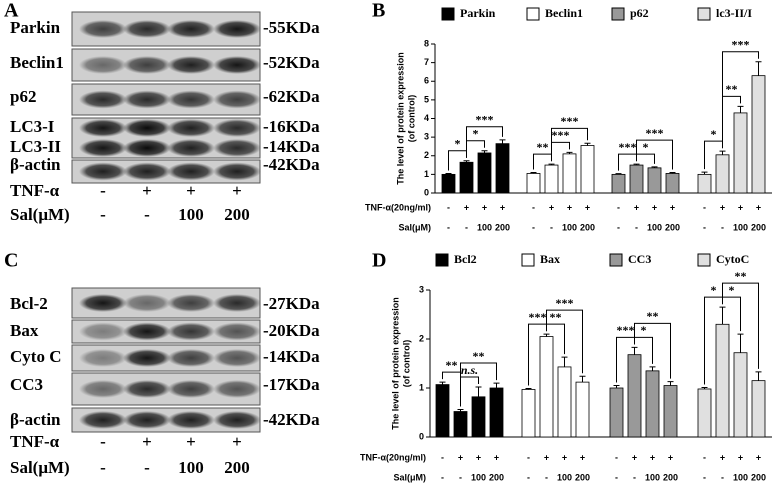 The width and height of the screenshot is (780, 488). I want to click on blot-marker: -14KDa, so click(291, 146).